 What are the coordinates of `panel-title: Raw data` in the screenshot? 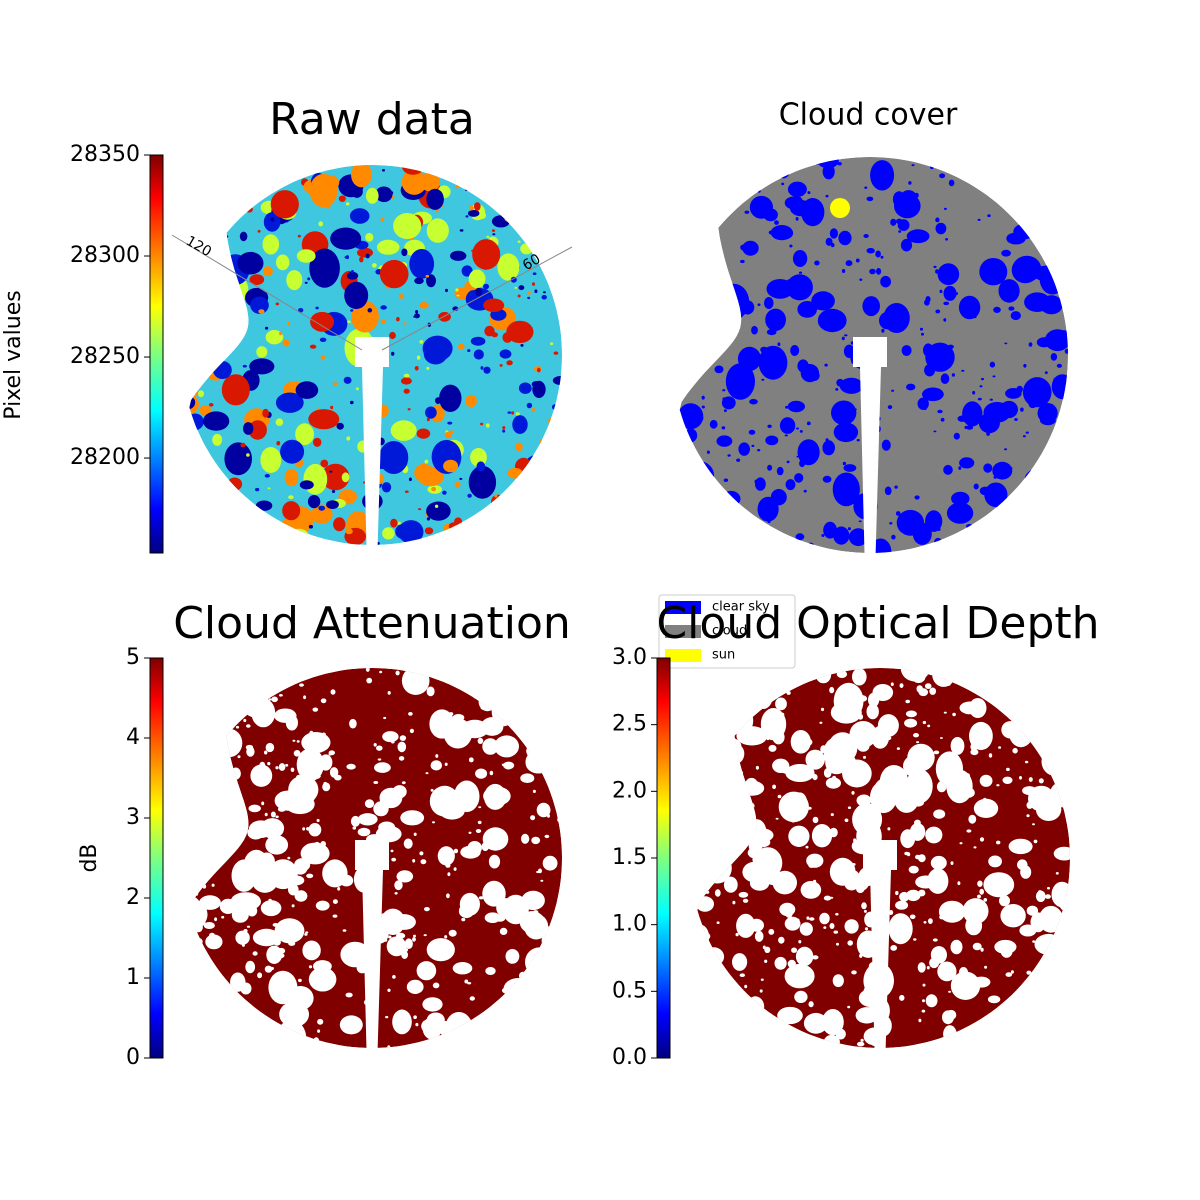 It's located at (372, 119).